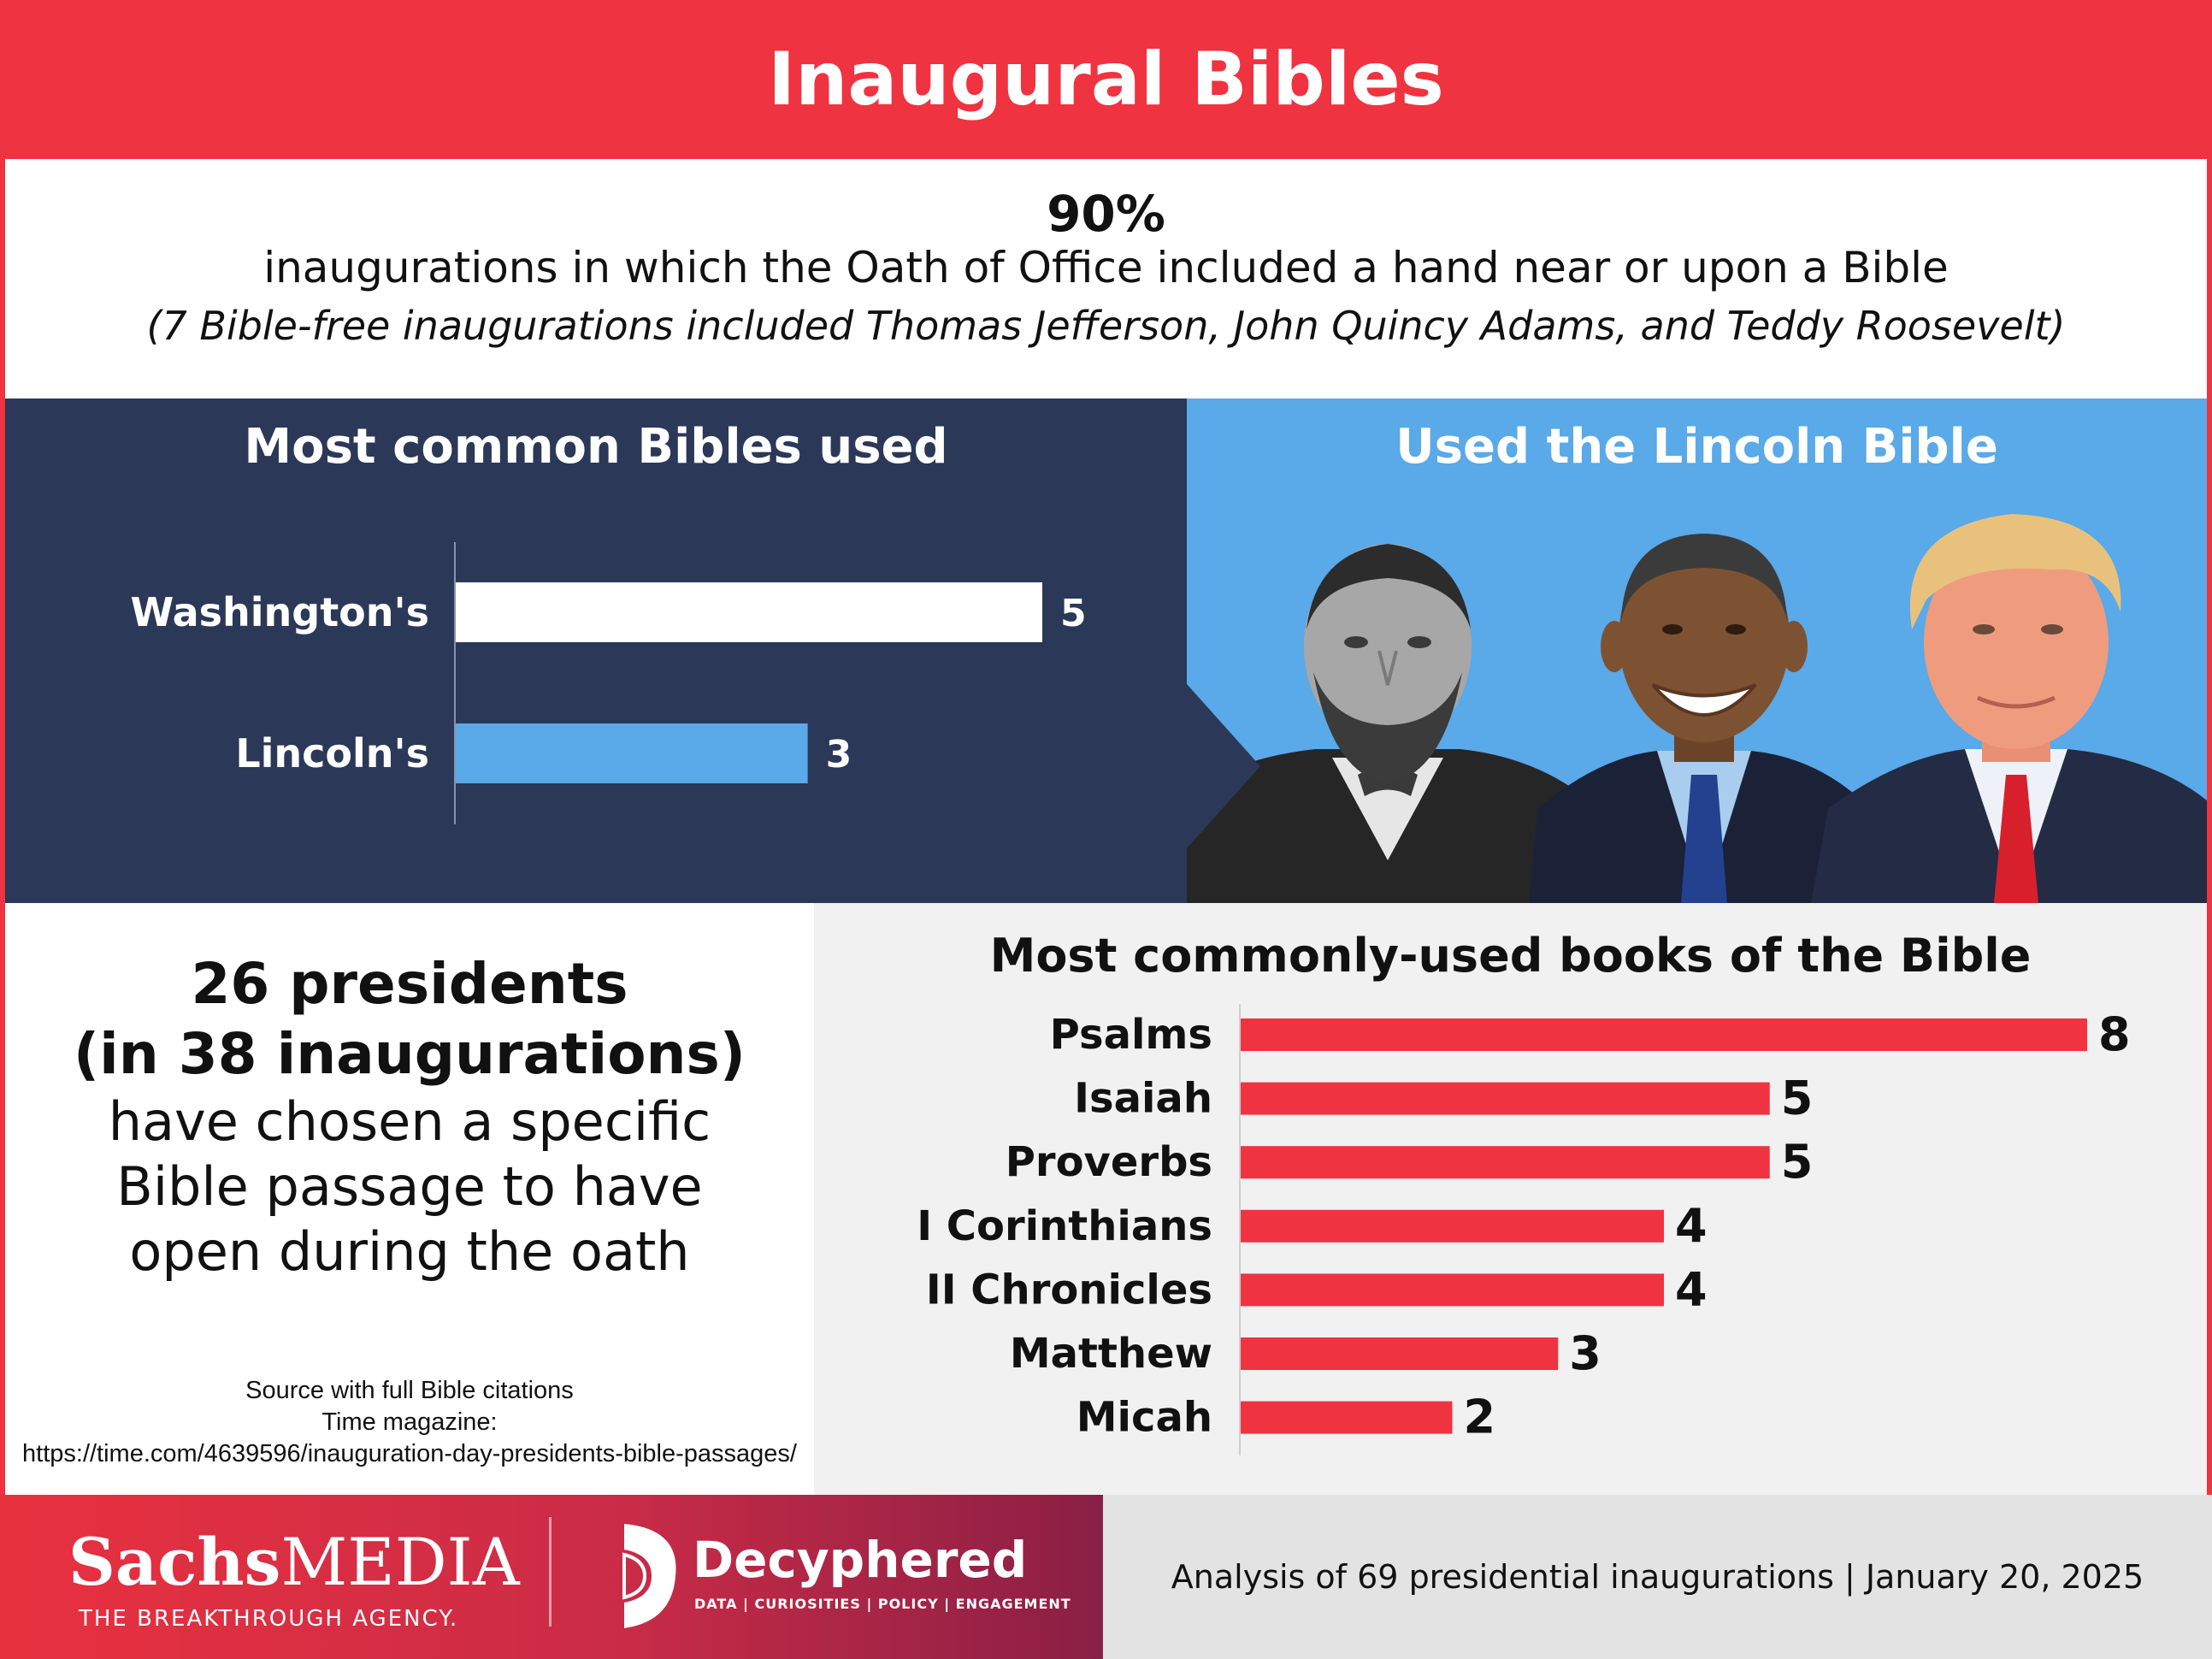 This screenshot has height=1659, width=2212. What do you see at coordinates (1131, 1035) in the screenshot?
I see `books-category-label: Psalms` at bounding box center [1131, 1035].